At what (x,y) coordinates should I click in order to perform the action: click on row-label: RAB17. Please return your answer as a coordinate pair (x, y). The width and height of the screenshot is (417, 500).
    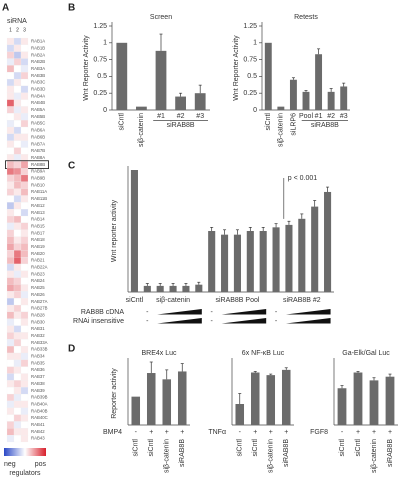
    Looking at the image, I should click on (38, 232).